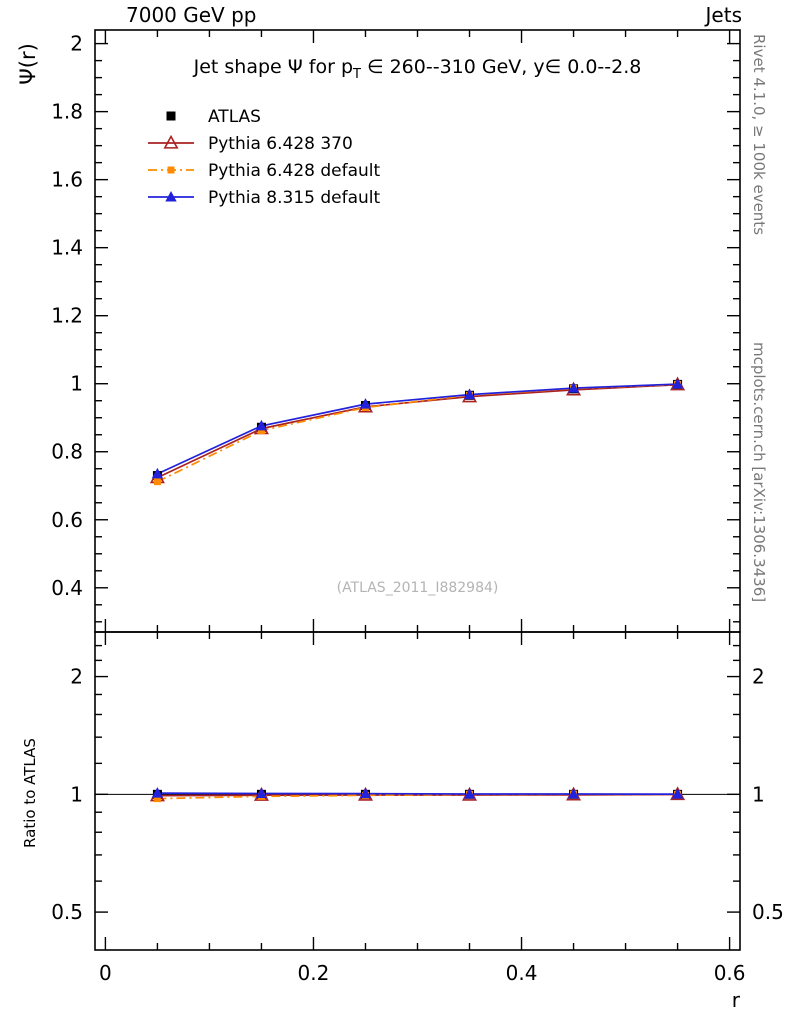  What do you see at coordinates (417, 588) in the screenshot?
I see `analysis-id-watermark: (ATLAS_2011_I882984)` at bounding box center [417, 588].